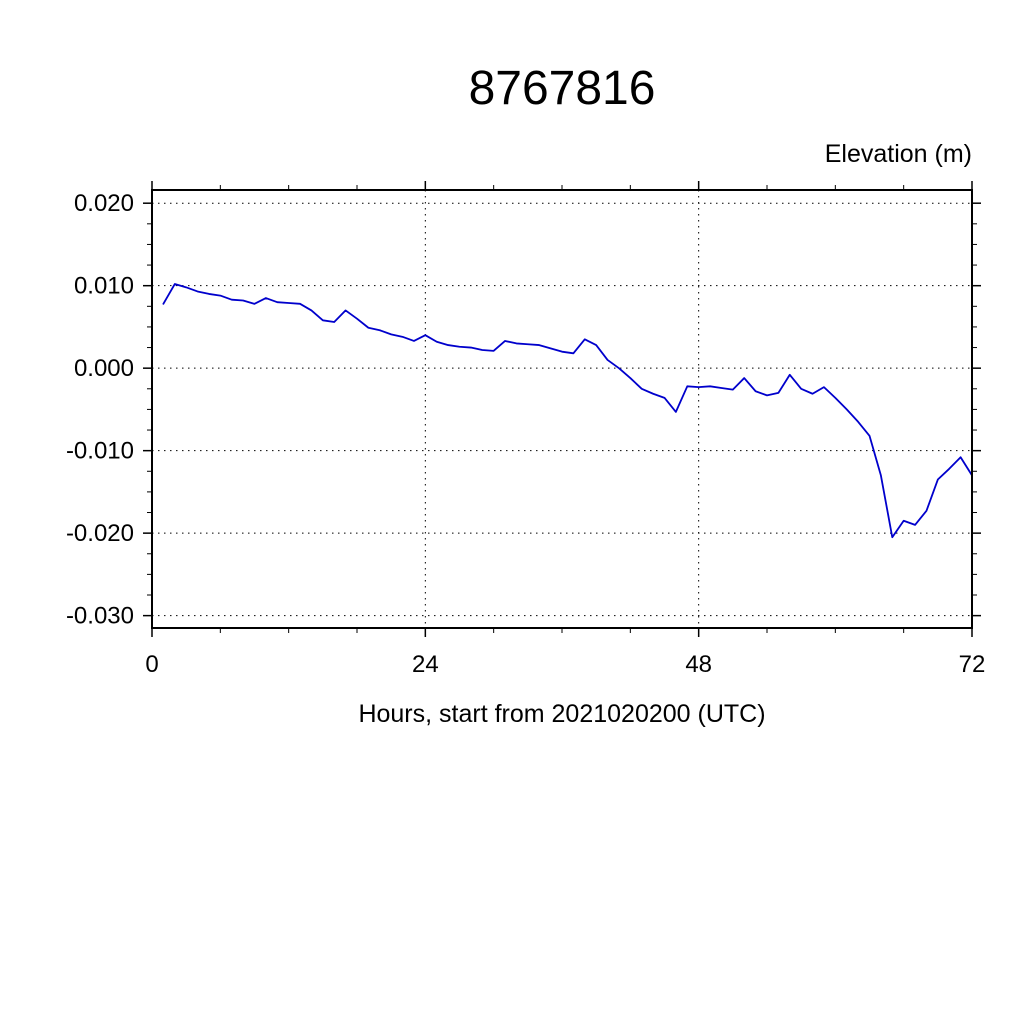 This screenshot has width=1024, height=1024. I want to click on y-tick-label: 0.010, so click(104, 286).